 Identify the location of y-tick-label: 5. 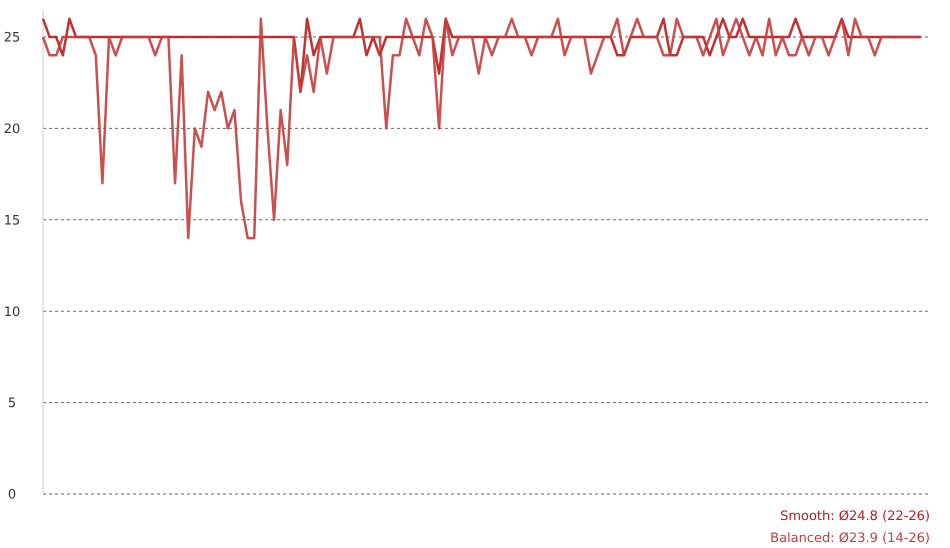
(12, 404).